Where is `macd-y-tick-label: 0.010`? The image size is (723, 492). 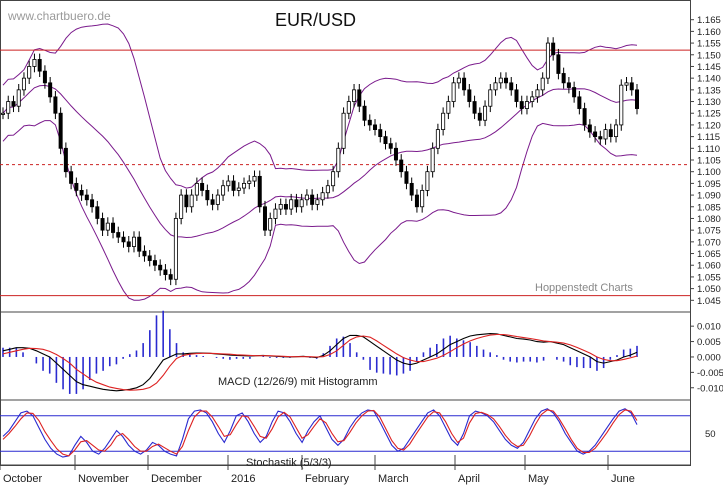
macd-y-tick-label: 0.010 is located at coordinates (709, 327).